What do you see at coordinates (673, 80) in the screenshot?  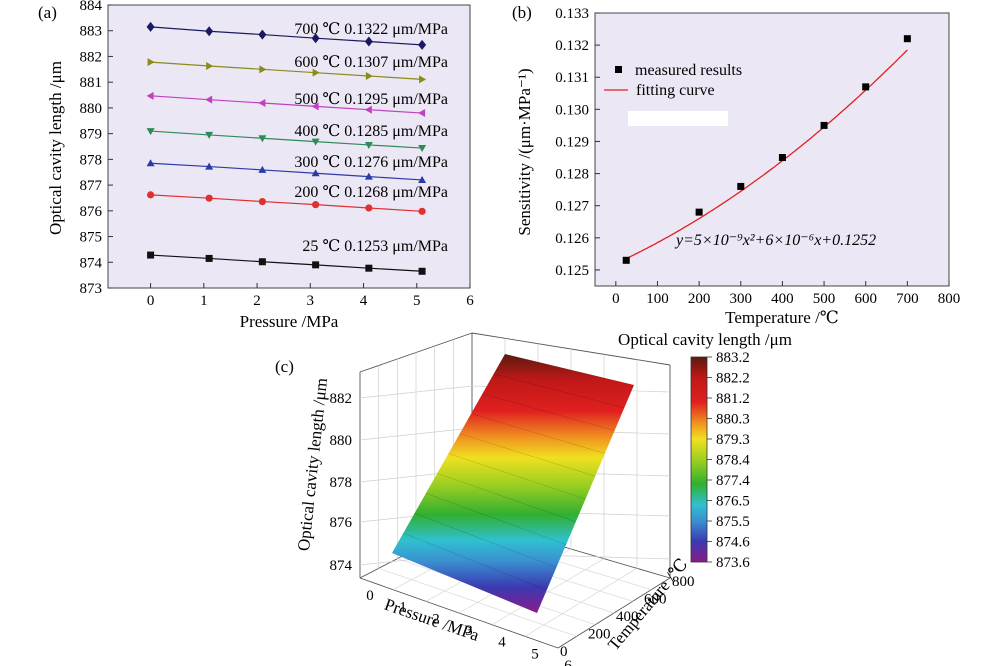 I see `panel-b-legend: measured results fitting curve` at bounding box center [673, 80].